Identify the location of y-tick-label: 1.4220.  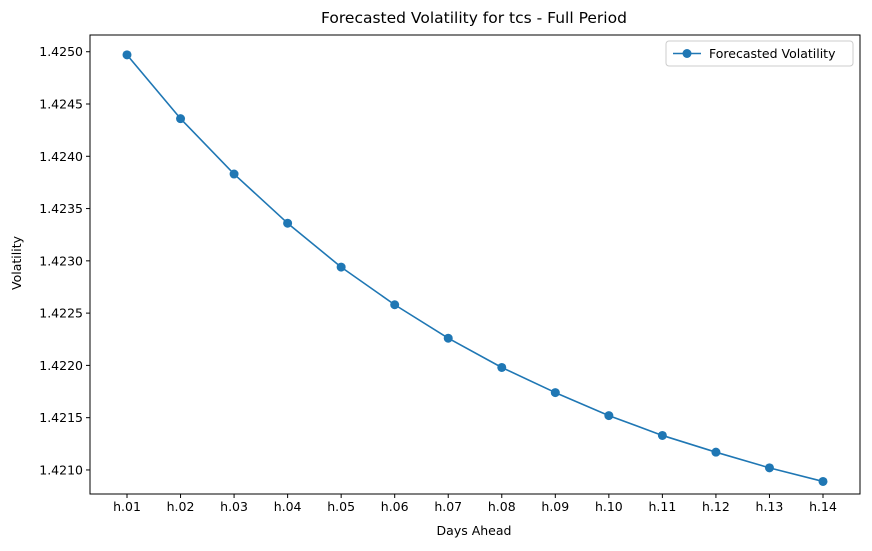
(61, 365).